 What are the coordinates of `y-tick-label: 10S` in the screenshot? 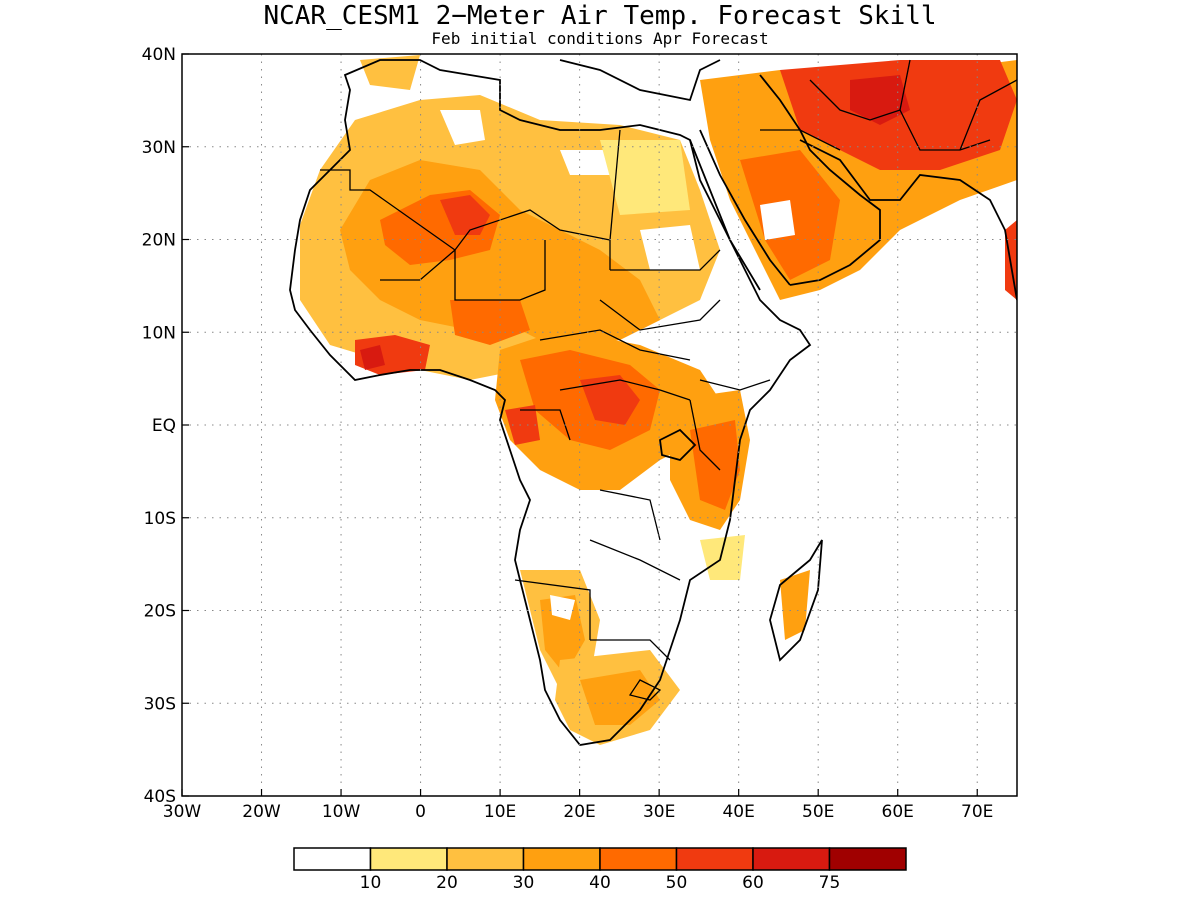 It's located at (160, 519).